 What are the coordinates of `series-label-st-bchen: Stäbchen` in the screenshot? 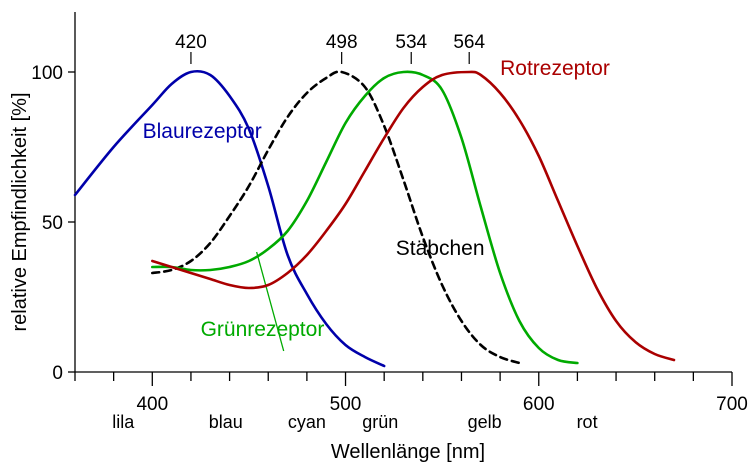 It's located at (440, 248).